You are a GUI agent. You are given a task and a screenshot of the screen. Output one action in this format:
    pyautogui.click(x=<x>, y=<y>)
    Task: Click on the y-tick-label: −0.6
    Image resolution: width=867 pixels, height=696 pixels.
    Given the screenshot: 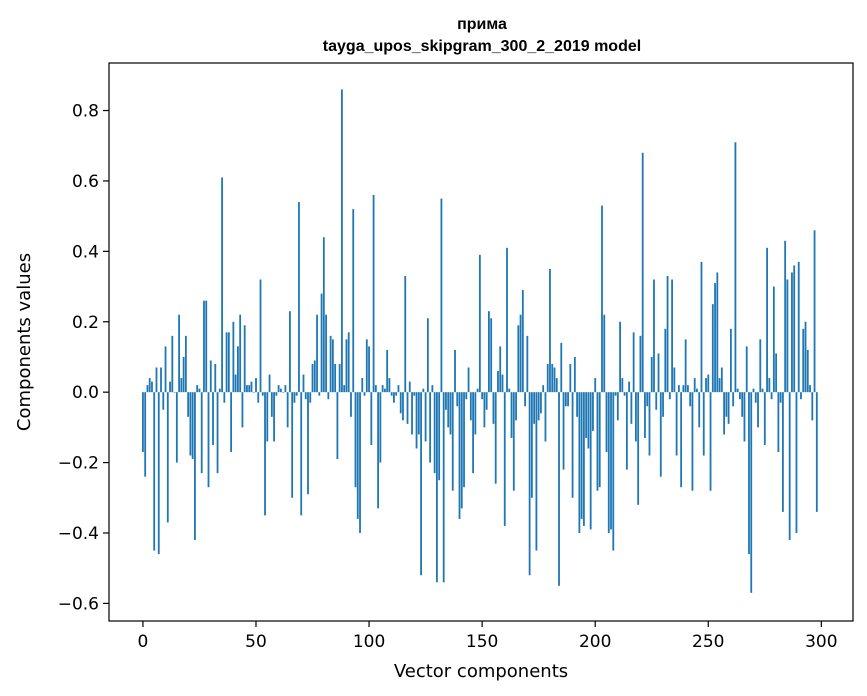 What is the action you would take?
    pyautogui.click(x=78, y=604)
    